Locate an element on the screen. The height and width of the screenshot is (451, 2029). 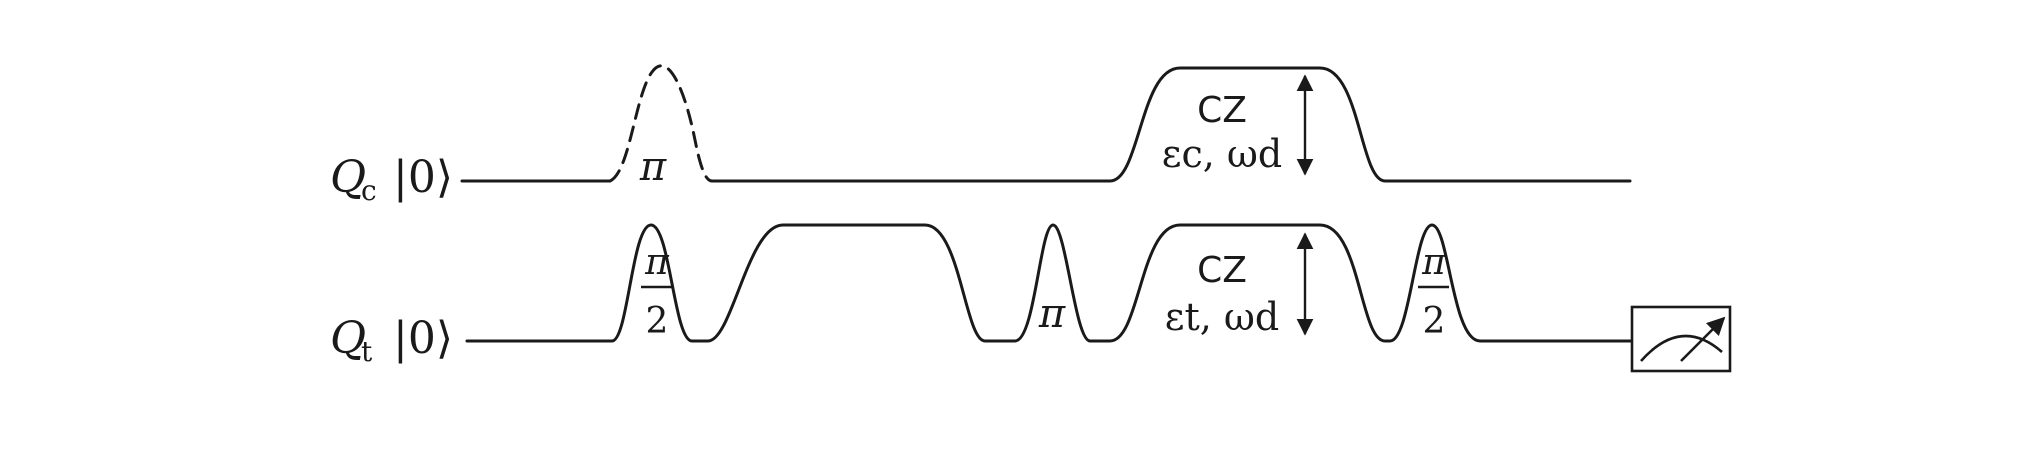
cz-control-label: CZ is located at coordinates (1222, 110).